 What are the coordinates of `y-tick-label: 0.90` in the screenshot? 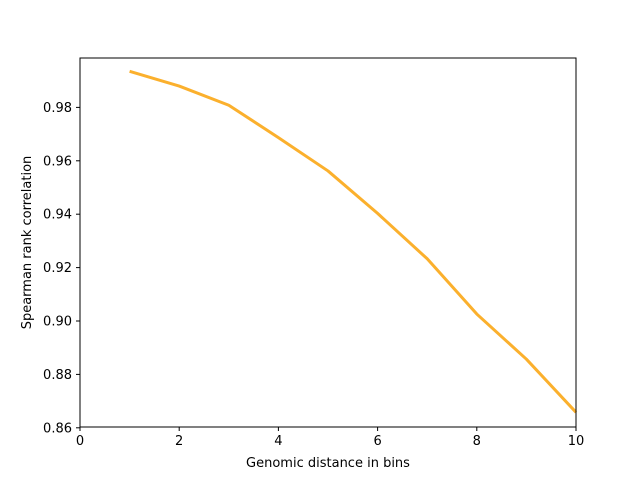 It's located at (57, 321).